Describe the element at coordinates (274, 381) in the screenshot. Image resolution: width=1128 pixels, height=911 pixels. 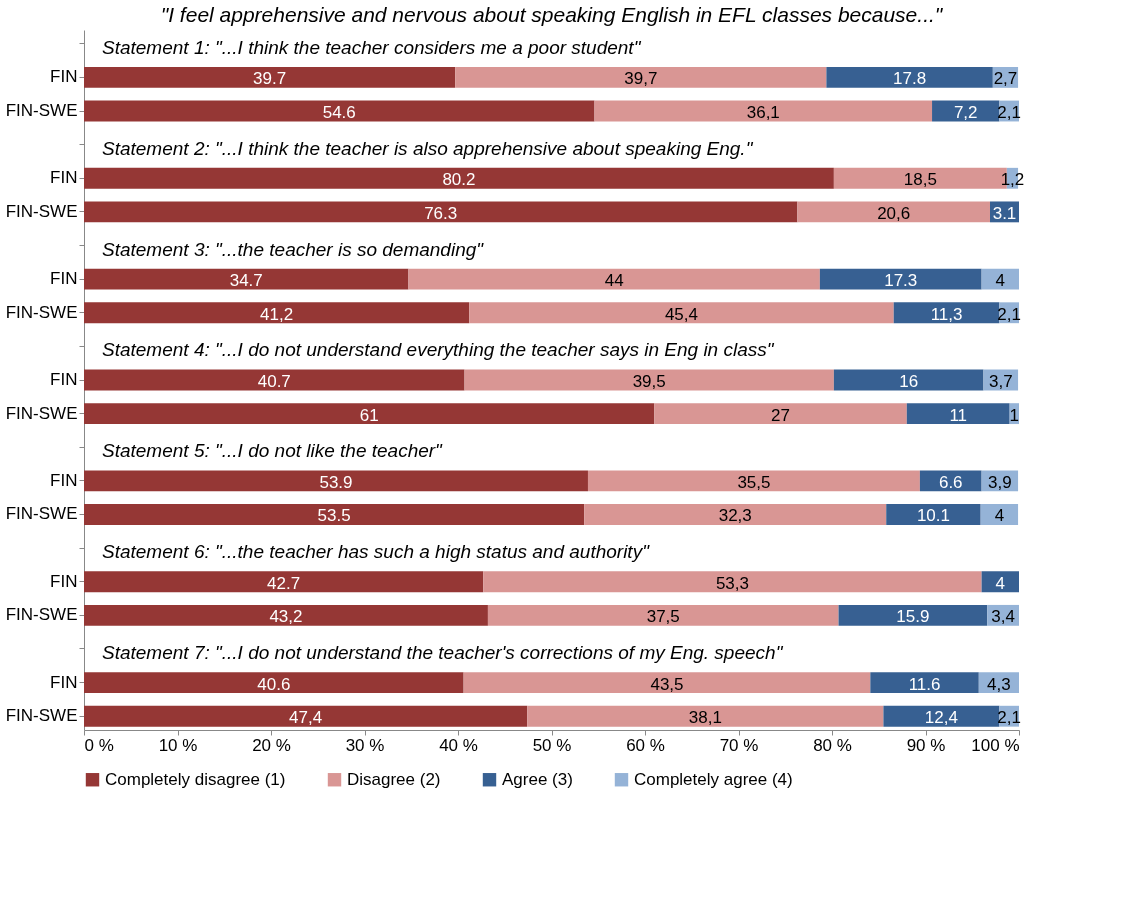
I see `data-label: 40.7` at that location.